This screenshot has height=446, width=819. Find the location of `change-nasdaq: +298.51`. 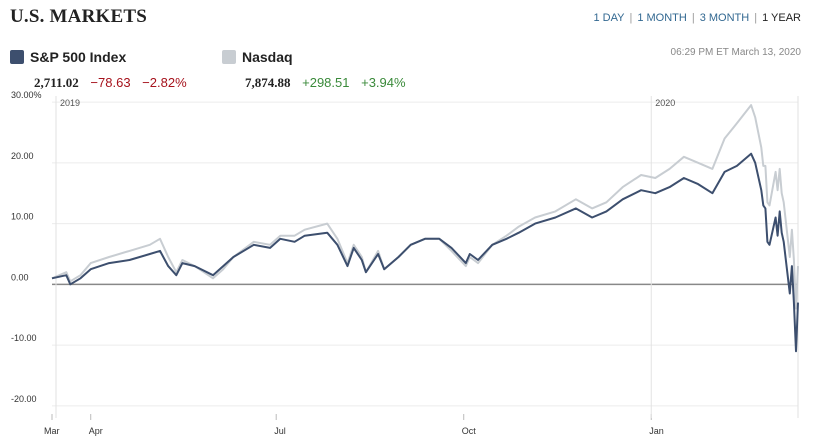

change-nasdaq: +298.51 is located at coordinates (326, 82).